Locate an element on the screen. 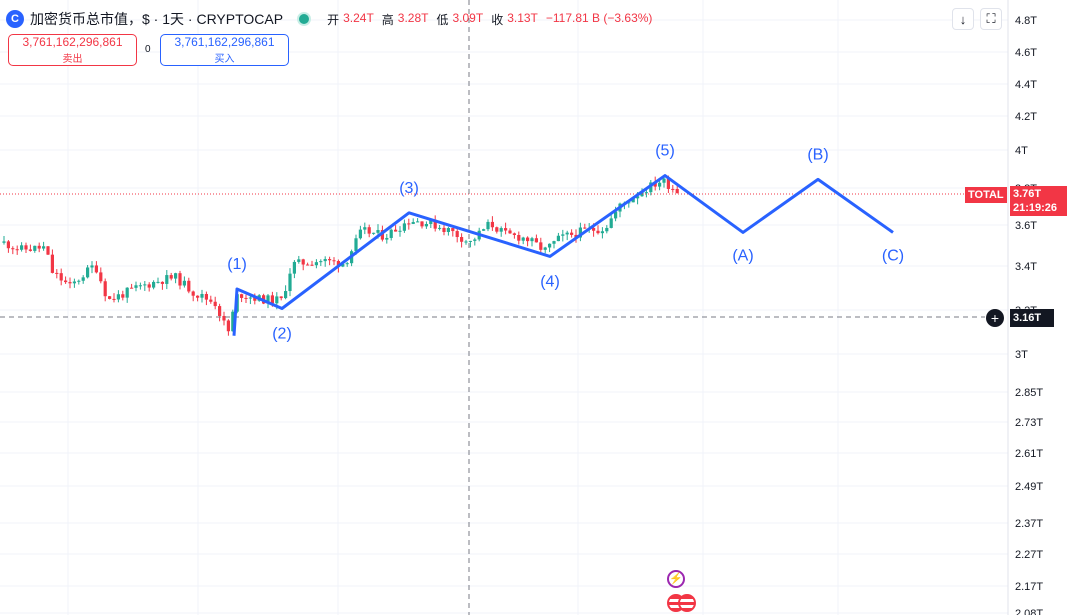 The width and height of the screenshot is (1067, 615). fullscreen-icon: ⛶ is located at coordinates (991, 18).